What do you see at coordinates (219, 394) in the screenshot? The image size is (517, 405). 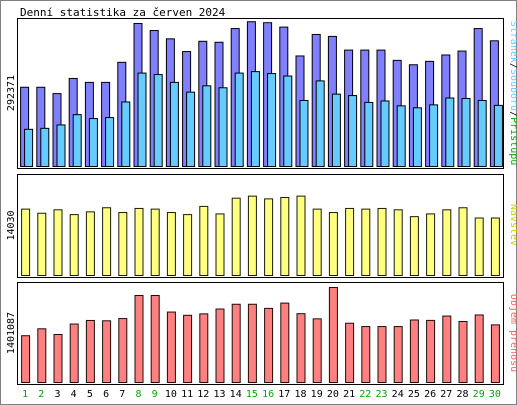 I see `day-label-13: 13` at bounding box center [219, 394].